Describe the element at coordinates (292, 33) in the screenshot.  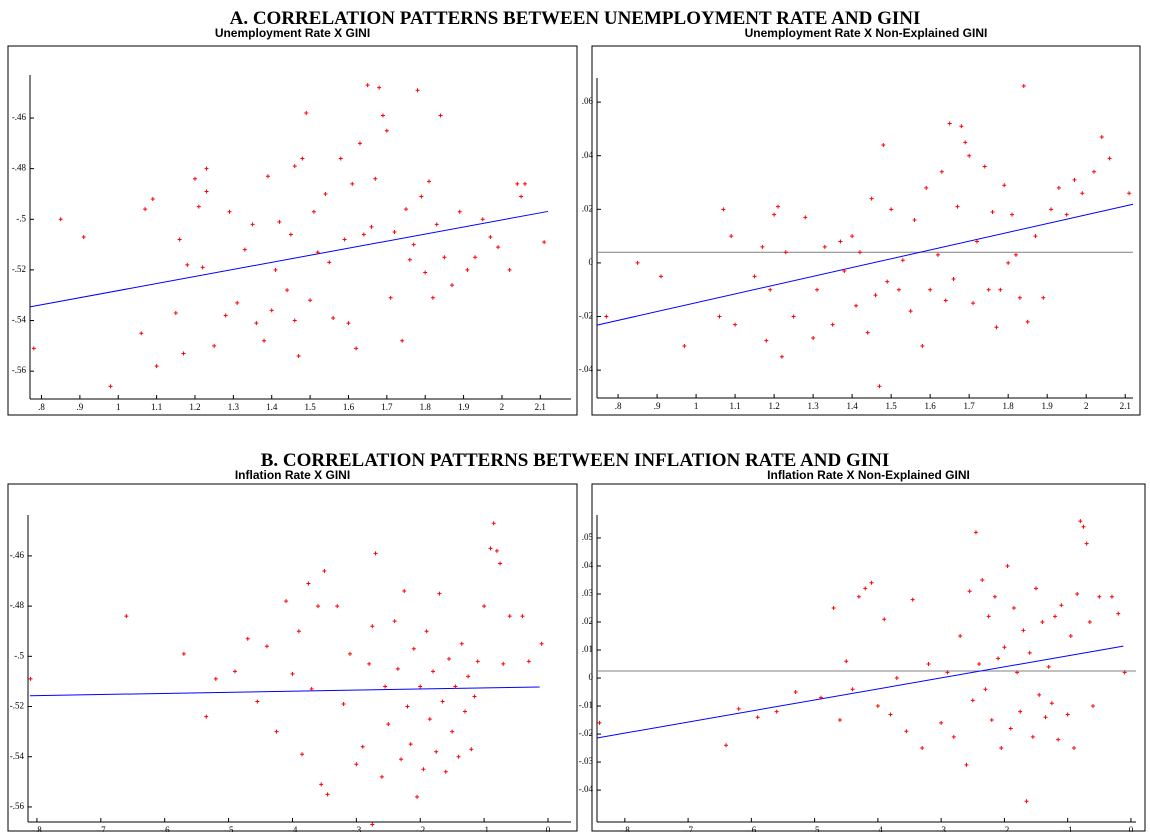
I see `chart-title: Unemployment Rate X GINI` at that location.